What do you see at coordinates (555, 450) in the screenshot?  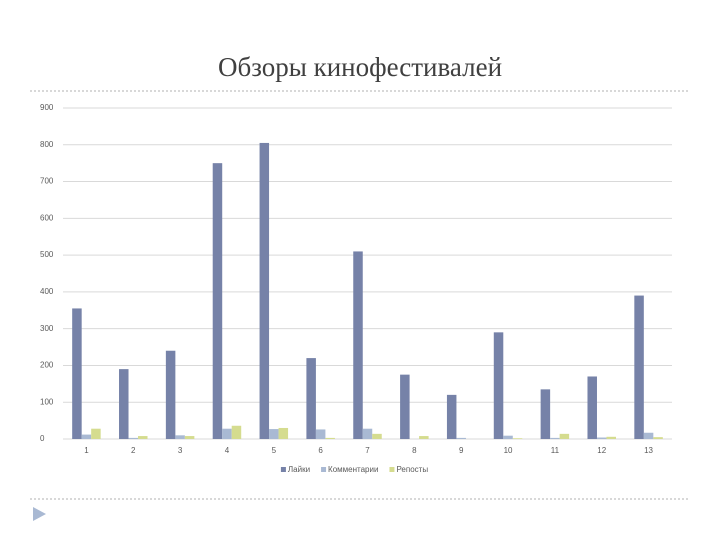 I see `x-tick-label: 11` at bounding box center [555, 450].